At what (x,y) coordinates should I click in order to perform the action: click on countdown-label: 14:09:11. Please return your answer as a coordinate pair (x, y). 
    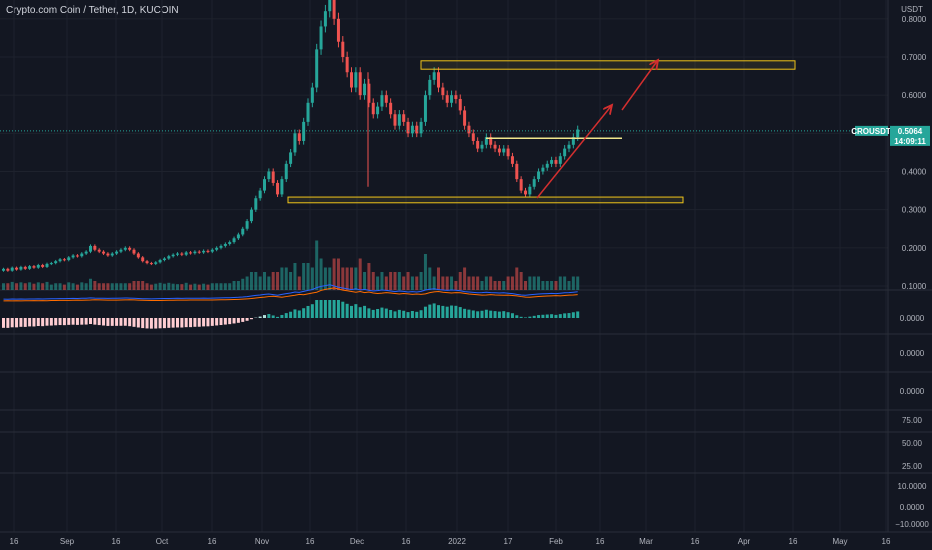
    Looking at the image, I should click on (910, 141).